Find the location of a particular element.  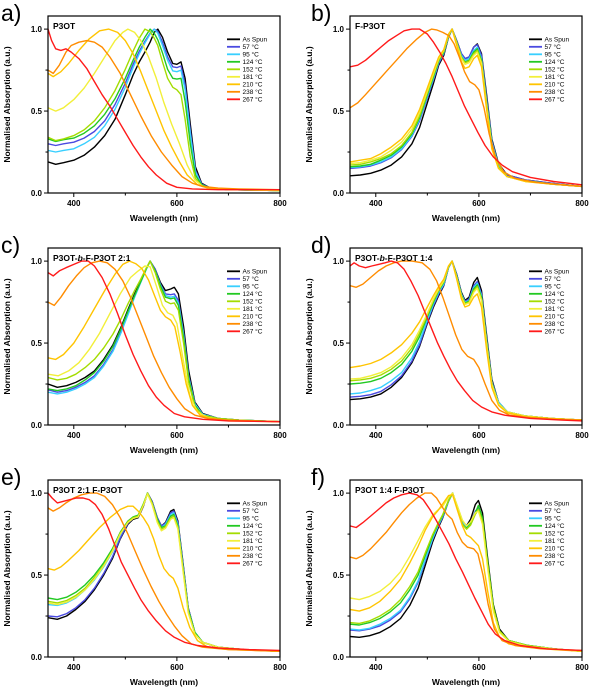

series-line-124-c is located at coordinates (164, 110).